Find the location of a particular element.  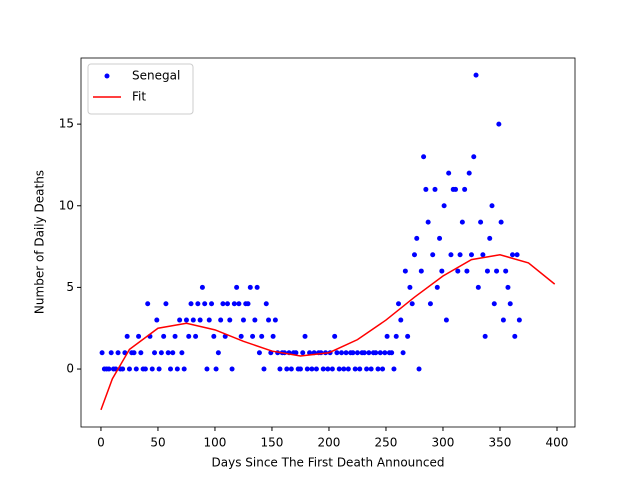

y-axis-label: Number of Daily Deaths is located at coordinates (40, 242).